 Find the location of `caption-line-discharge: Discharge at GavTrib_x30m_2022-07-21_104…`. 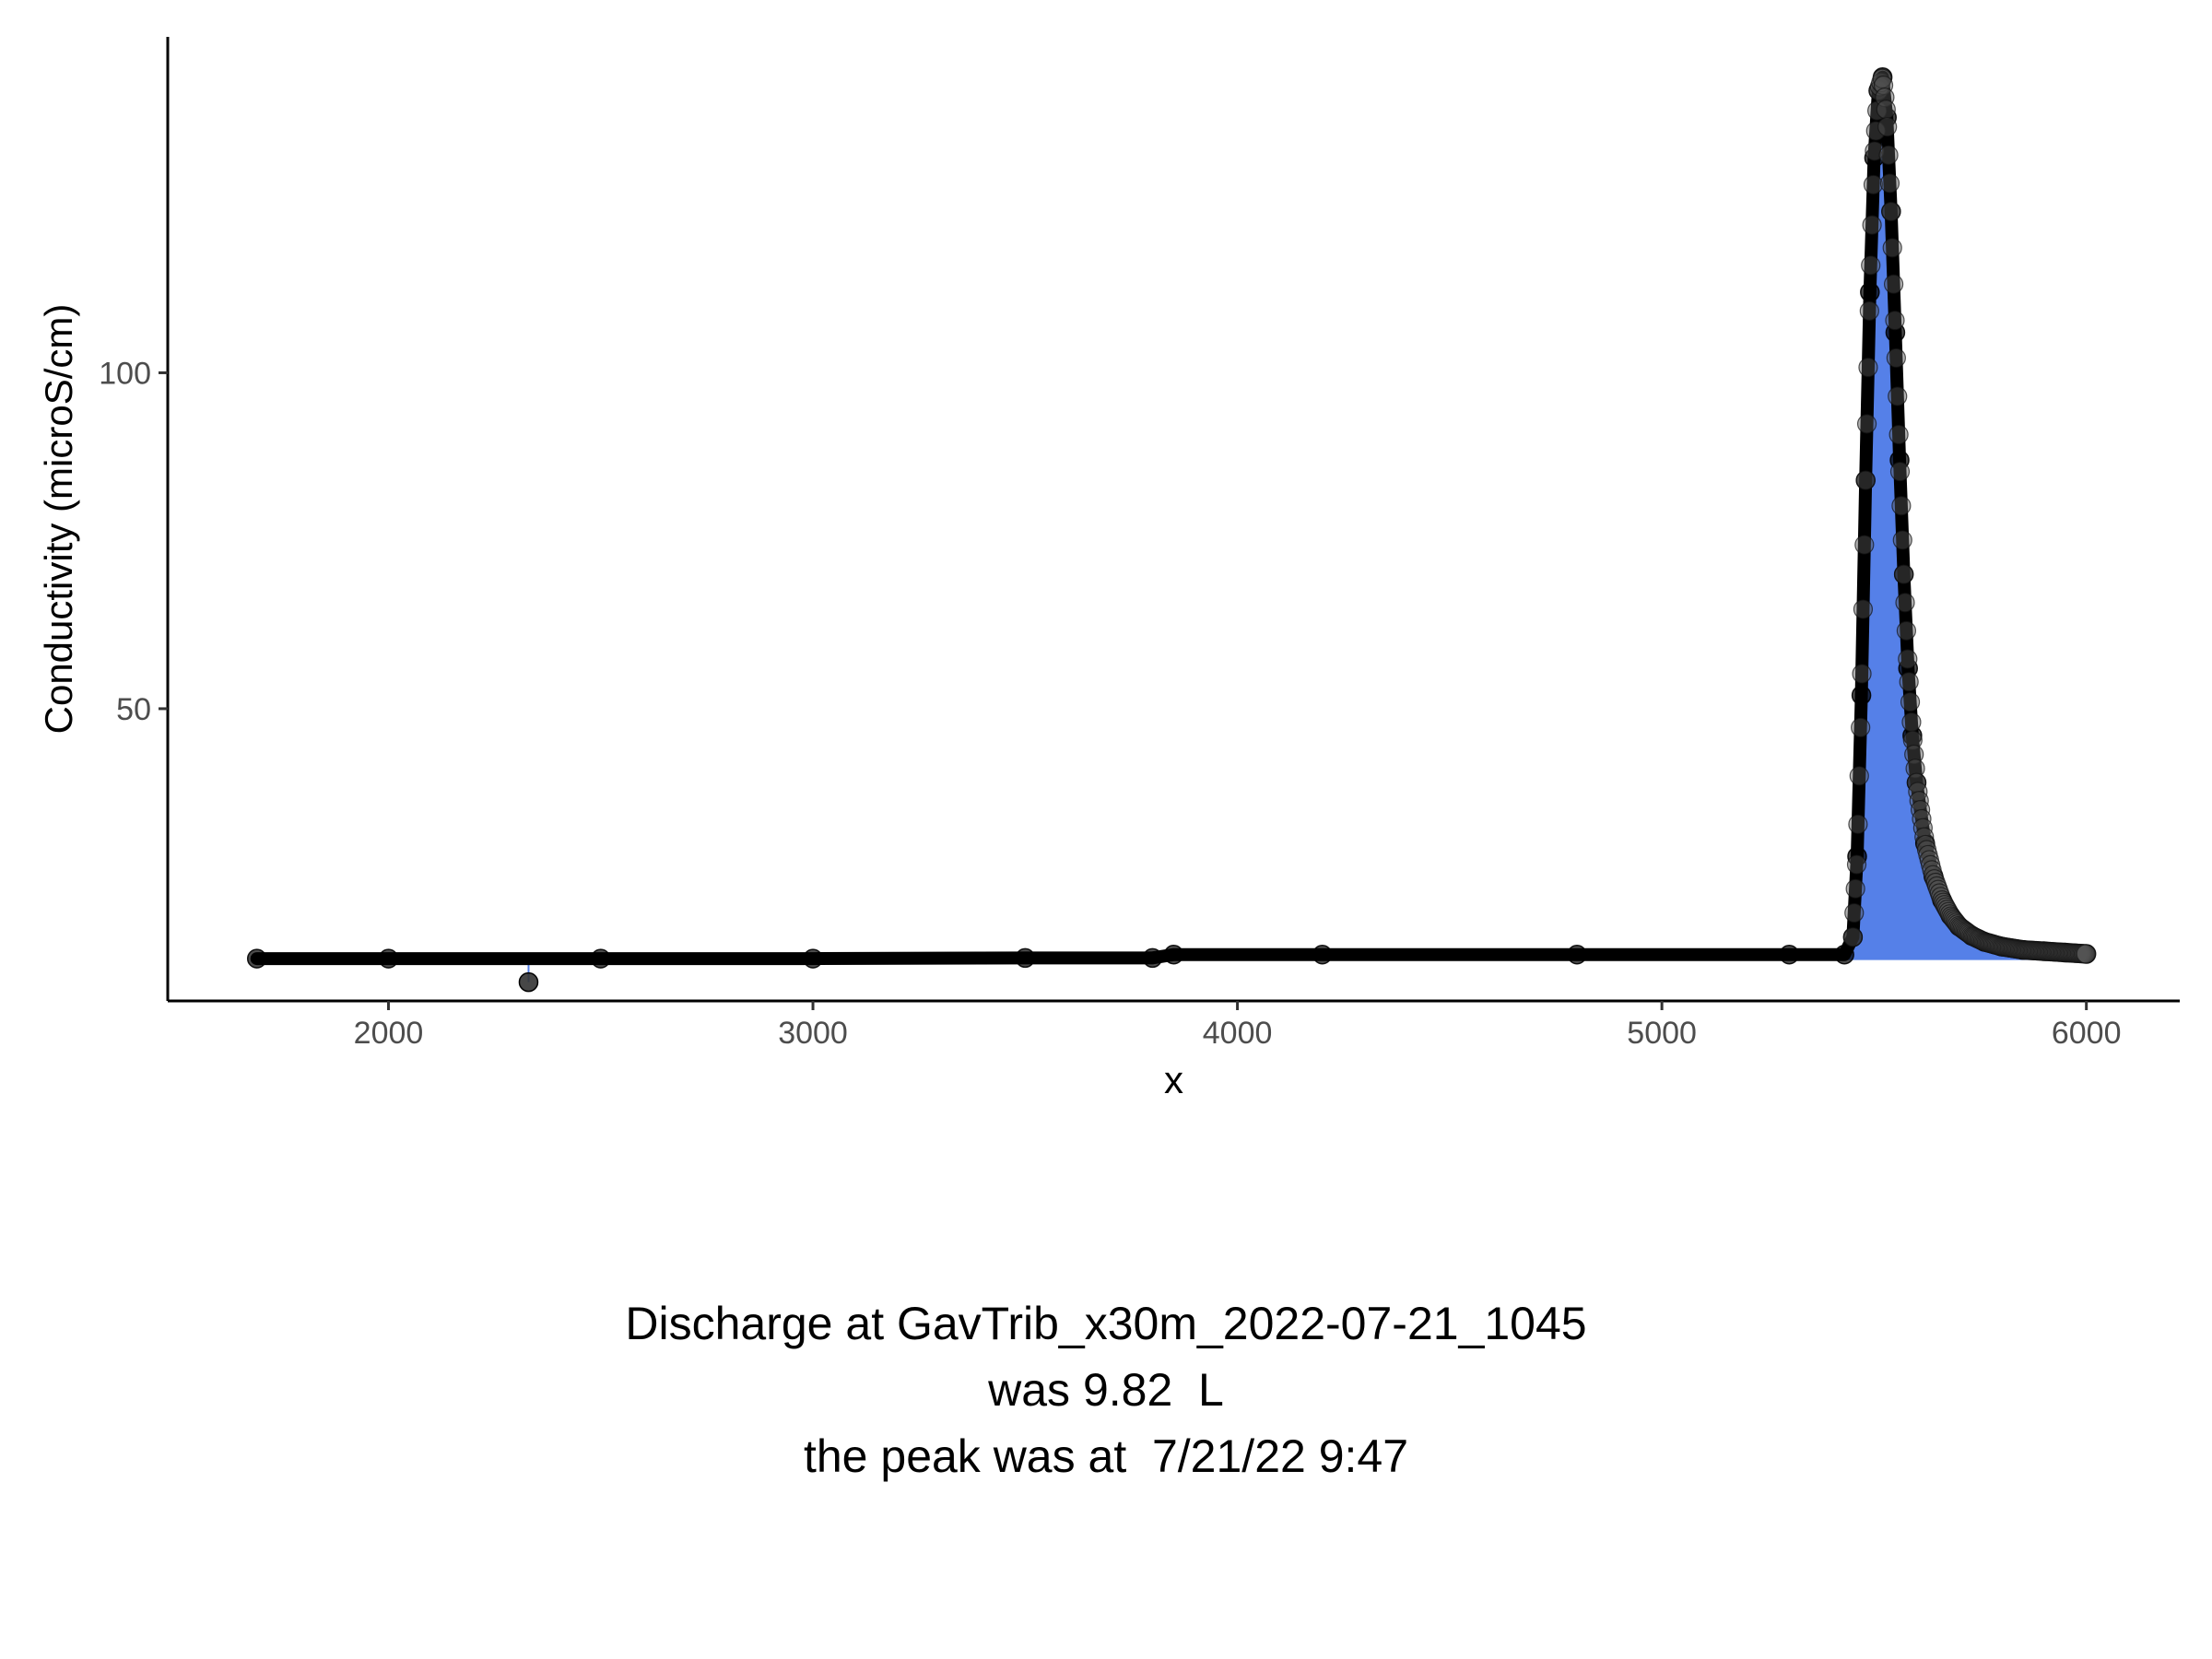

caption-line-discharge: Discharge at GavTrib_x30m_2022-07-21_104… is located at coordinates (1106, 1323).